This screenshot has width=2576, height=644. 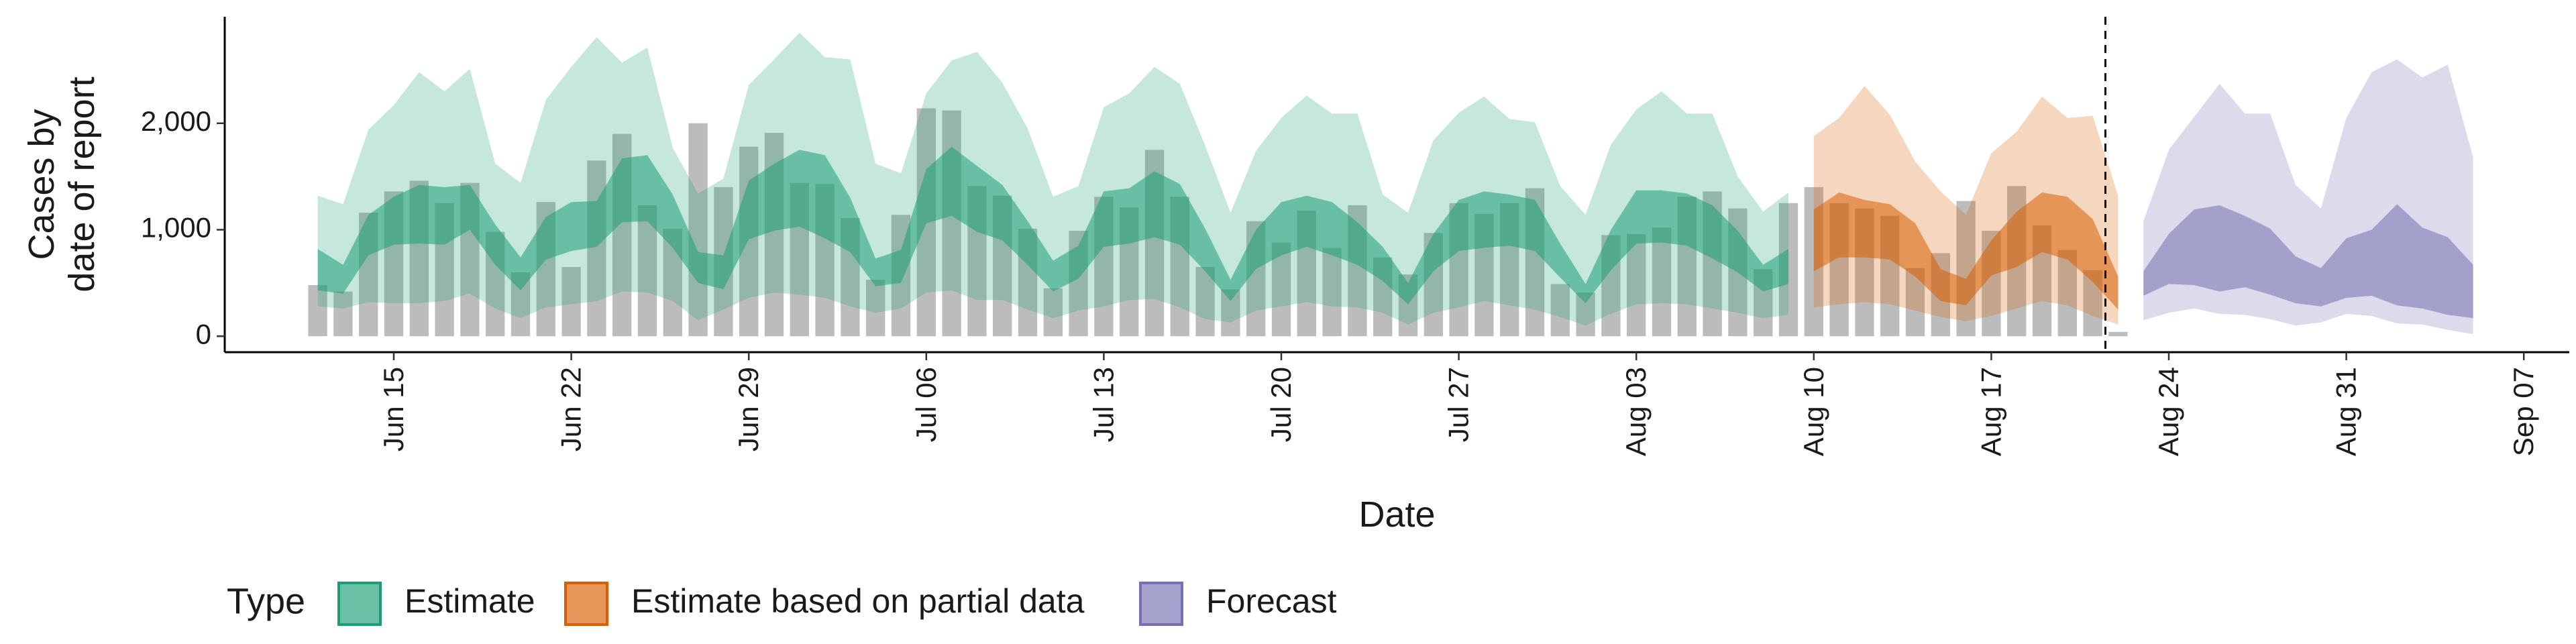 What do you see at coordinates (176, 228) in the screenshot?
I see `y-tick-label: 1,000` at bounding box center [176, 228].